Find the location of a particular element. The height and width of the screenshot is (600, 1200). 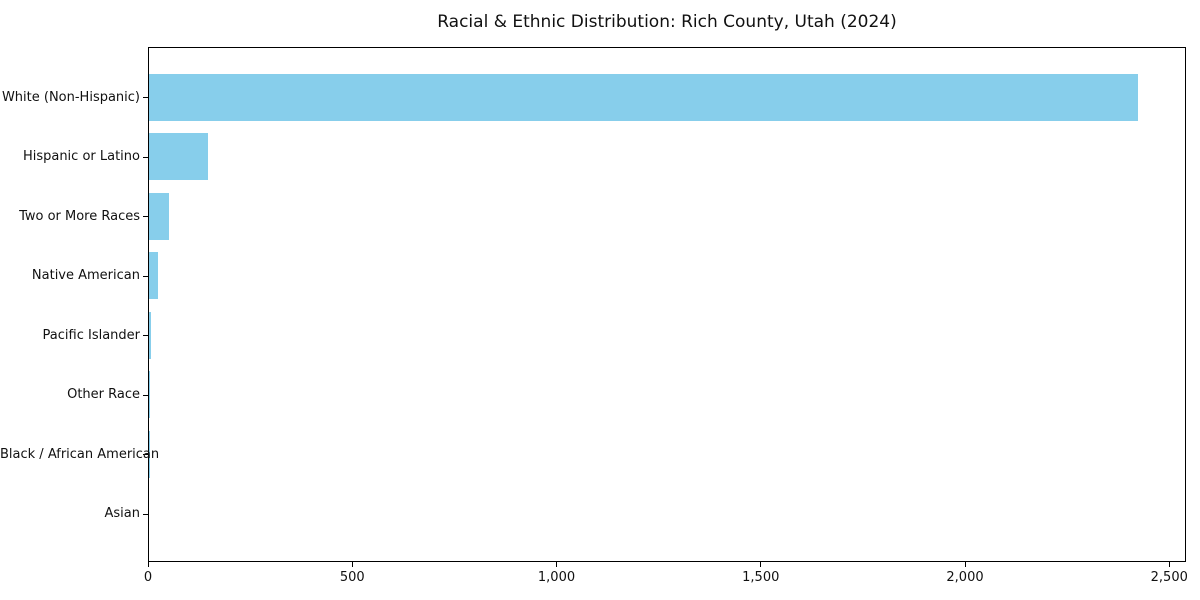

category-label: Pacific Islander is located at coordinates (91, 335).